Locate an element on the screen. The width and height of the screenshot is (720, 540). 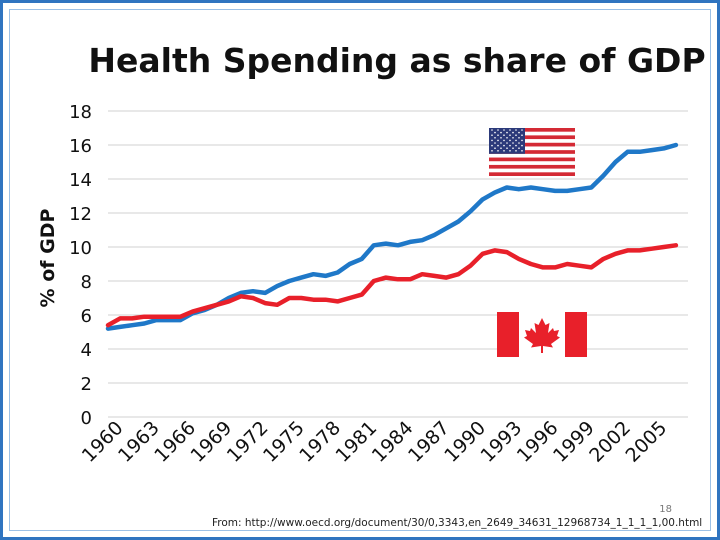
y-tick-label: 6 is located at coordinates (86, 316).